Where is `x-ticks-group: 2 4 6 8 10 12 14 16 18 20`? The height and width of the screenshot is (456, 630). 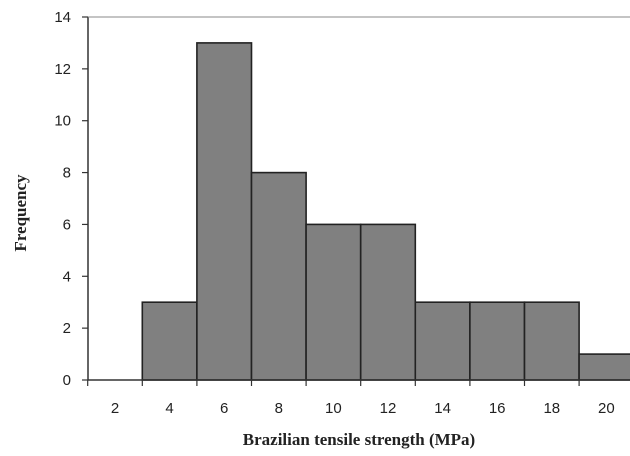
x-ticks-group: 2 4 6 8 10 12 14 16 18 20 is located at coordinates (351, 398).